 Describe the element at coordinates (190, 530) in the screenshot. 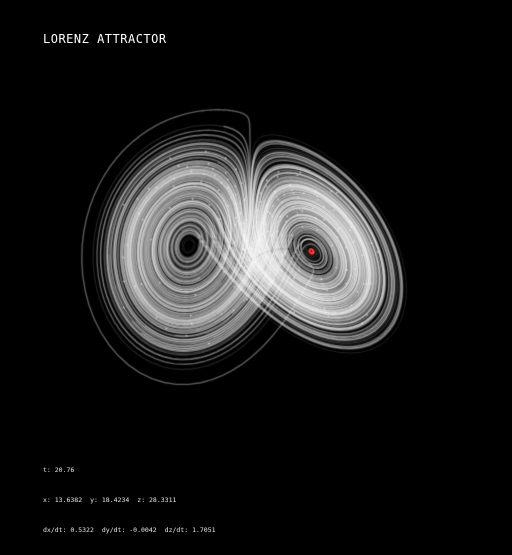

I see `dz-value: dz/dt: 1.7051` at that location.